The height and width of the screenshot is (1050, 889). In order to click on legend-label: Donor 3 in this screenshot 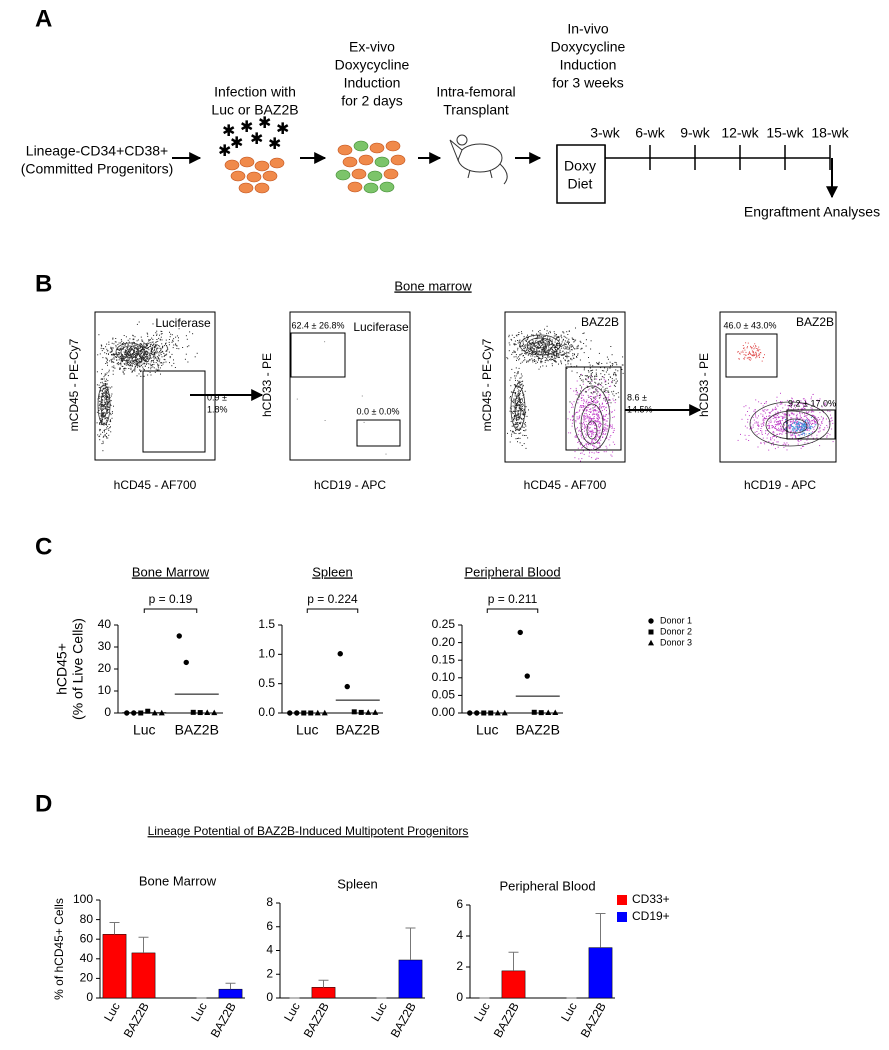, I will do `click(676, 642)`.